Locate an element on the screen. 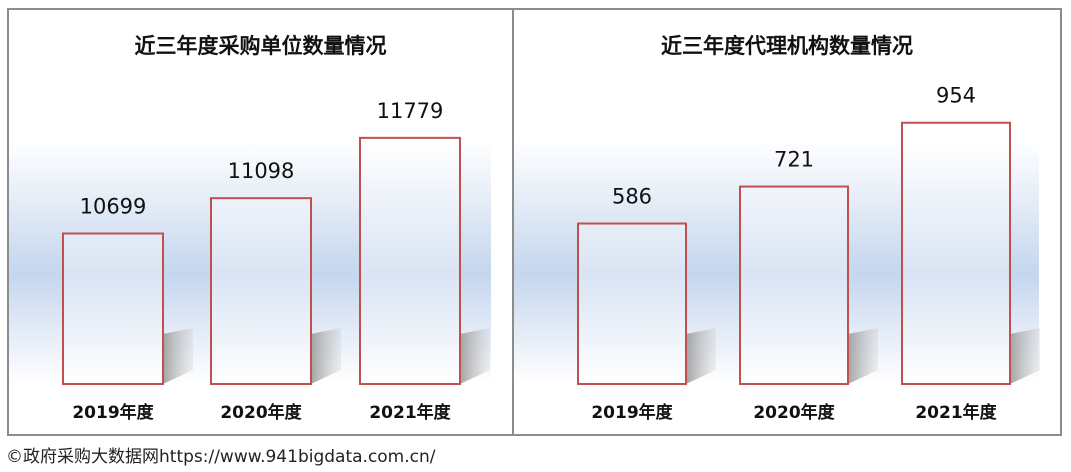  data-label: 721 is located at coordinates (794, 160).